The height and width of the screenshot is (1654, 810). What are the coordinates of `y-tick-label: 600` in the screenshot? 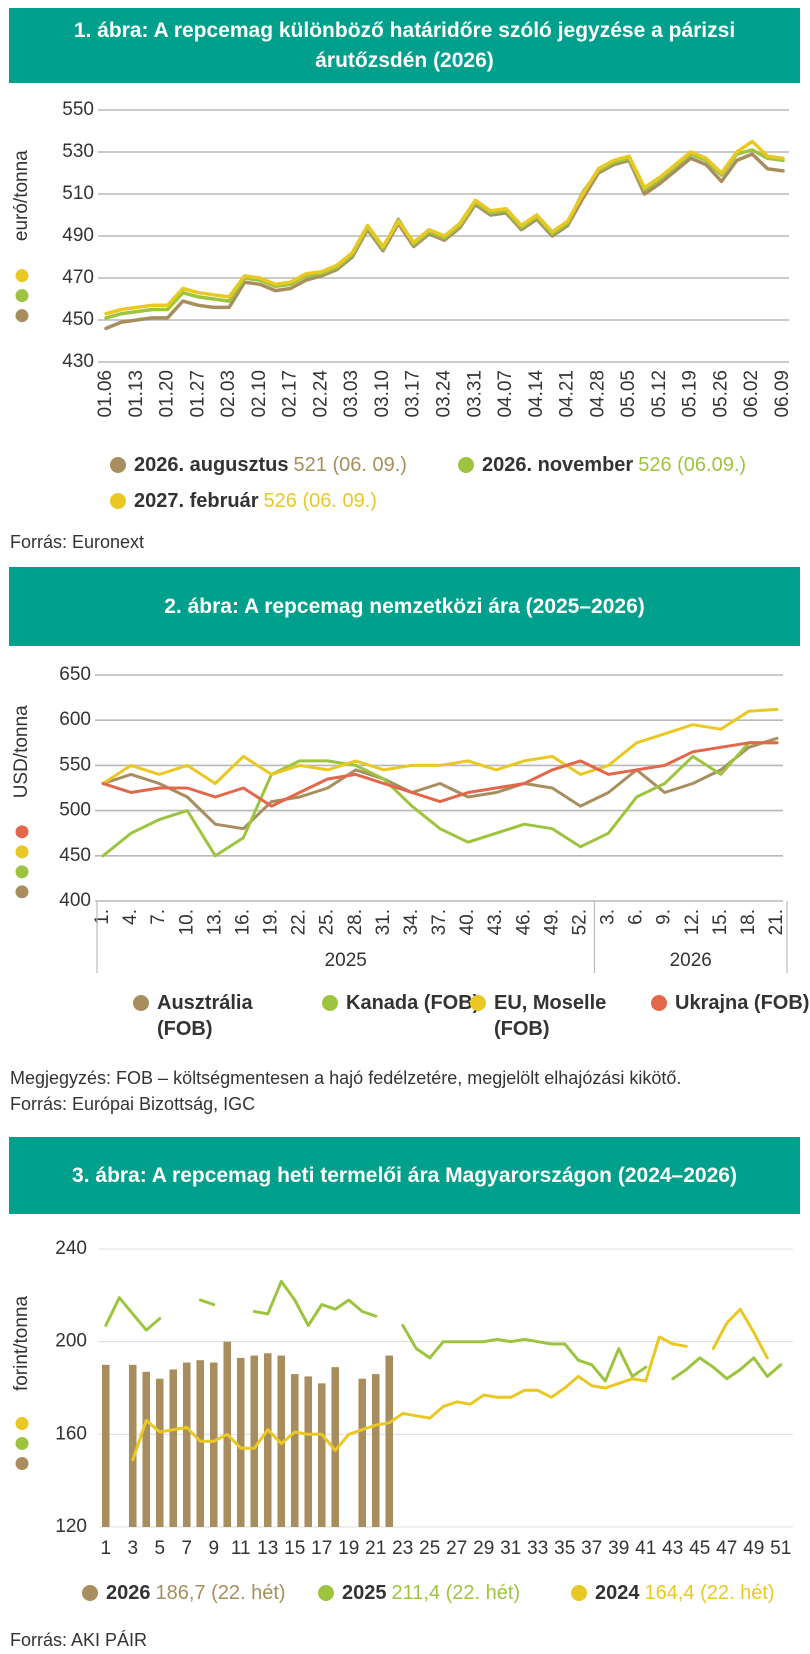 It's located at (75, 719).